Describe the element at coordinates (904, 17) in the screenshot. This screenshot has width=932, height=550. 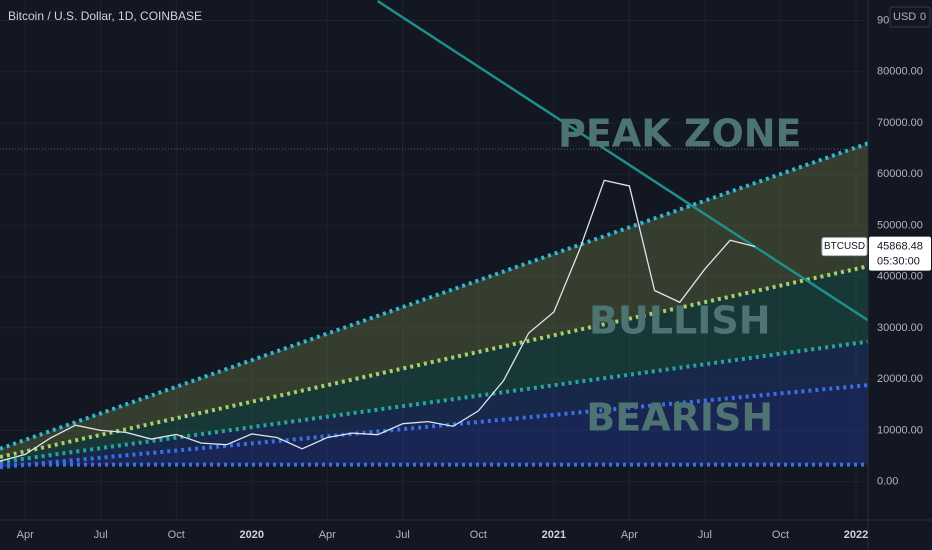
I see `currency: USD` at that location.